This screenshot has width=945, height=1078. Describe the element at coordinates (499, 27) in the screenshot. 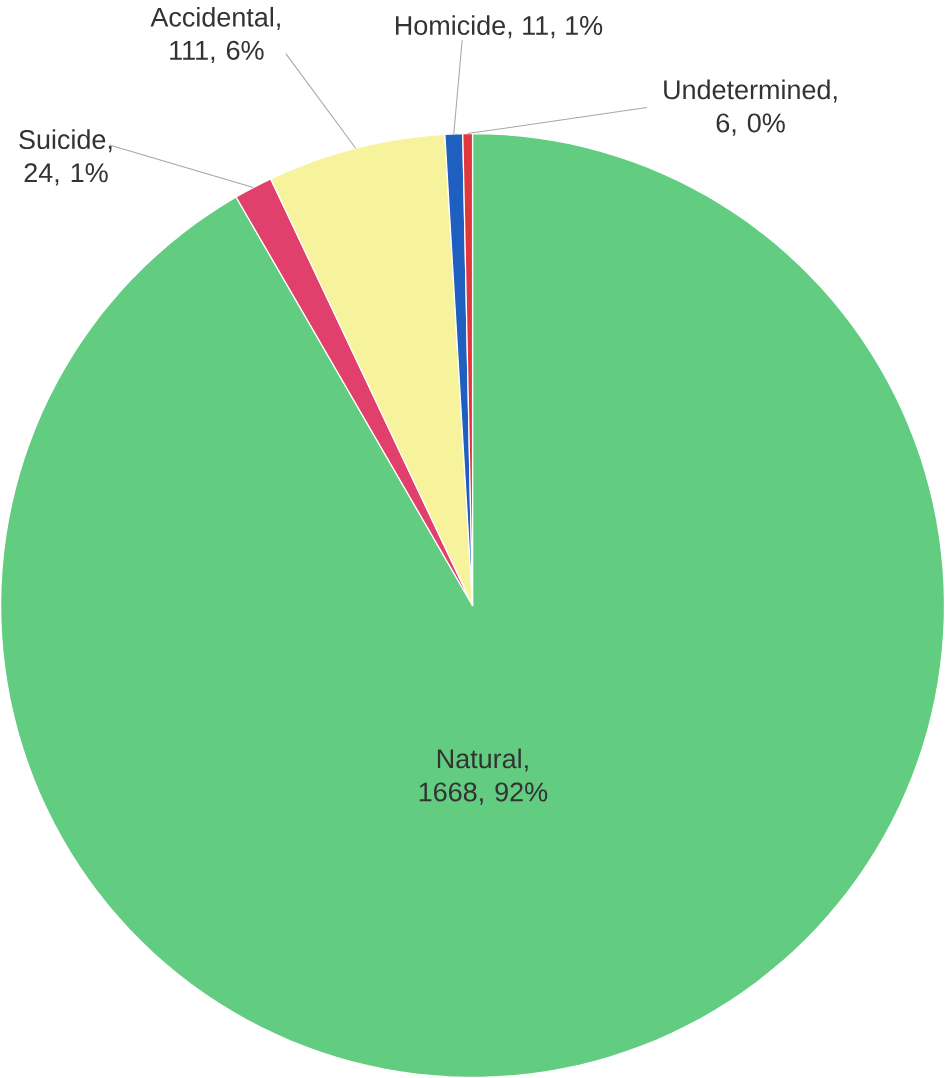

I see `data-label: Homicide, 11, 1%` at that location.